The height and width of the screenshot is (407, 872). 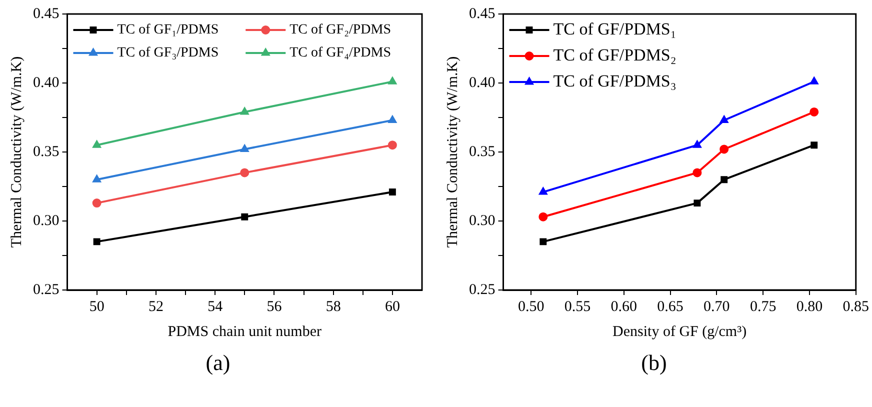 I want to click on x-tick-label: 58, so click(x=333, y=306).